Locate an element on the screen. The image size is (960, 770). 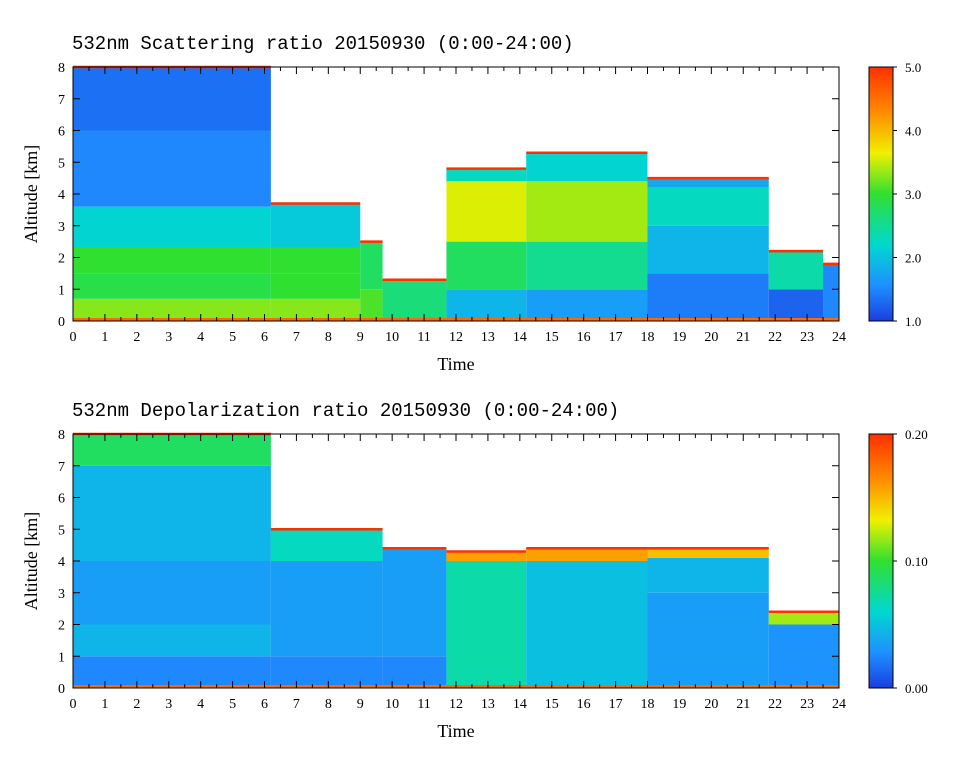
colorbar-tick-label: 0.00 is located at coordinates (916, 688).